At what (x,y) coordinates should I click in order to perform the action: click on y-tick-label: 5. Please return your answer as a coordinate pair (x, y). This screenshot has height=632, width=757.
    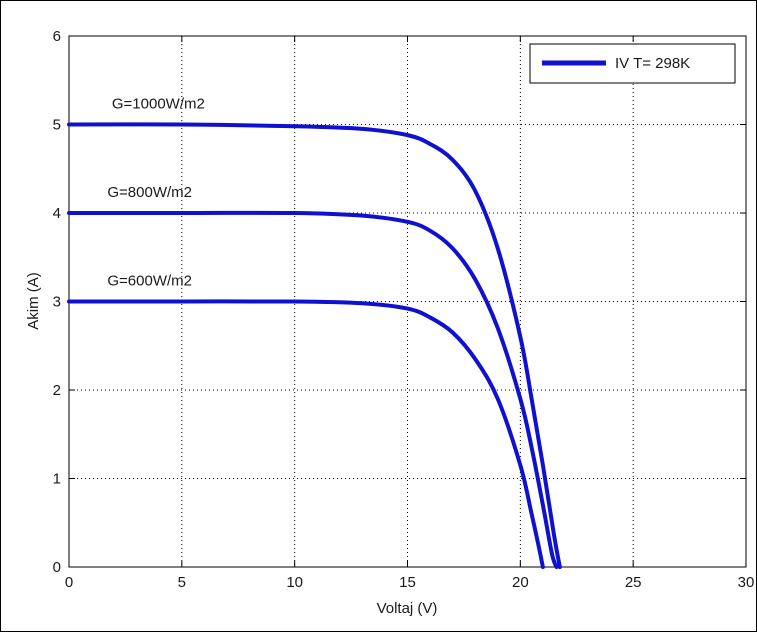
    Looking at the image, I should click on (57, 125).